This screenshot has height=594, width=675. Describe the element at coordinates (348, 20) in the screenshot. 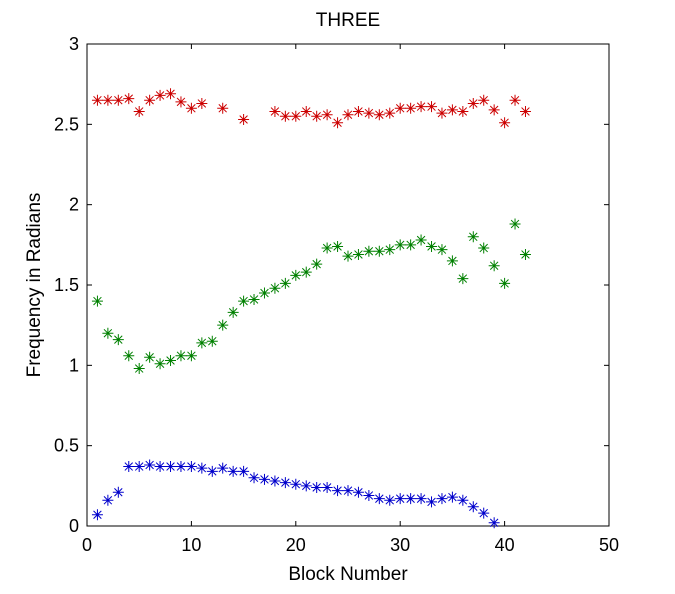

I see `chart-title: THREE` at that location.